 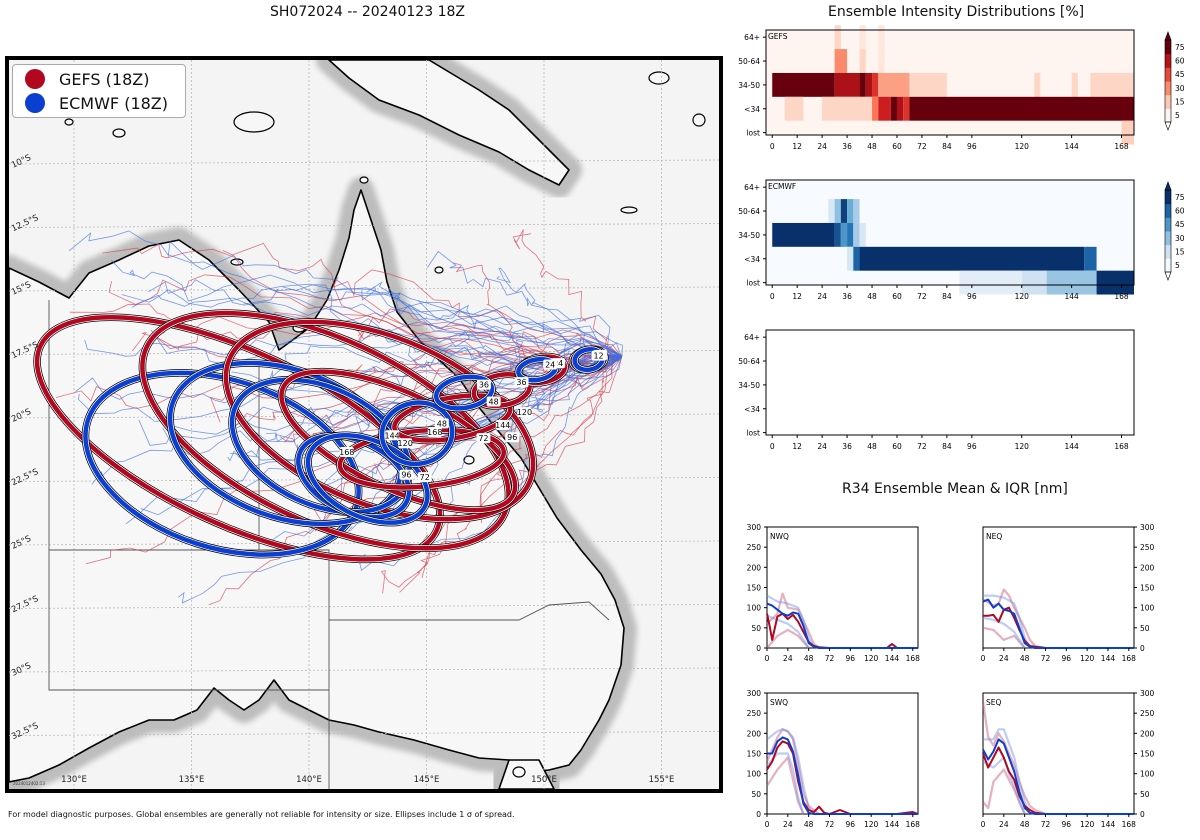 What do you see at coordinates (1174, 81) in the screenshot?
I see `colorbar-gefs: 5 15 30 45 60 75` at bounding box center [1174, 81].